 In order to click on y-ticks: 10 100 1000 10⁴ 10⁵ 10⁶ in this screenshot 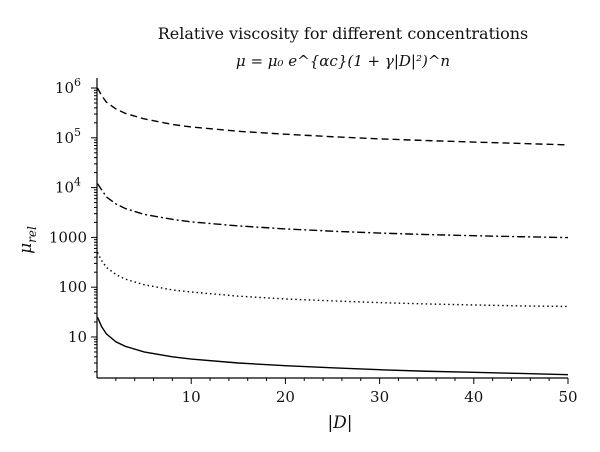, I will do `click(73, 224)`.